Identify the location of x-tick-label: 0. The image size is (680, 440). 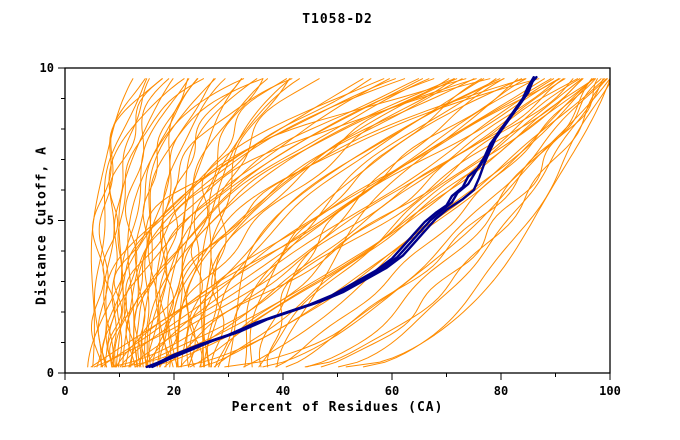
(64, 391).